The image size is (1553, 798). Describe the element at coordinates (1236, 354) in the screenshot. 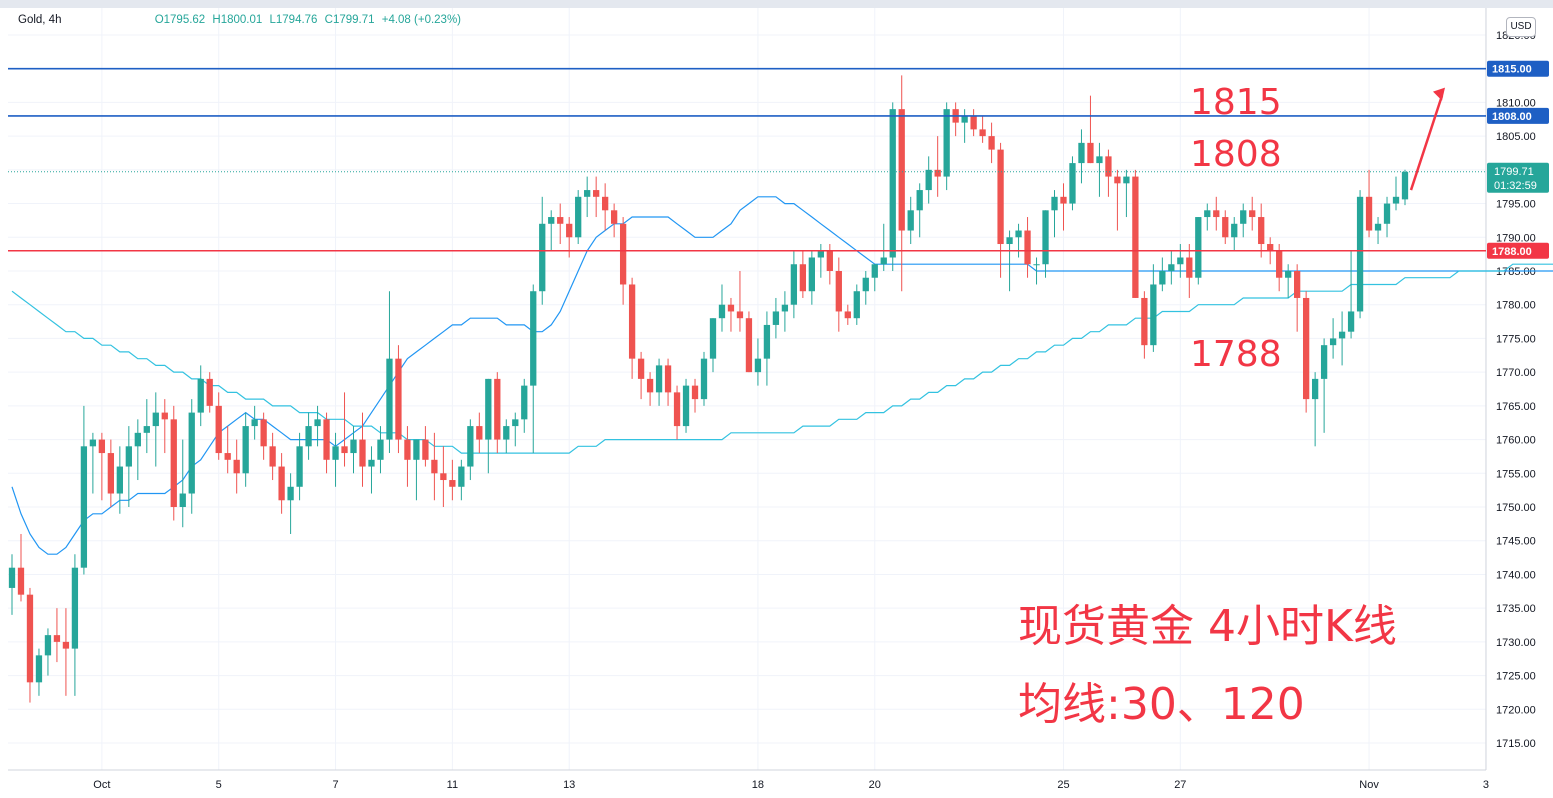

I see `annotation-1788: 1788` at that location.